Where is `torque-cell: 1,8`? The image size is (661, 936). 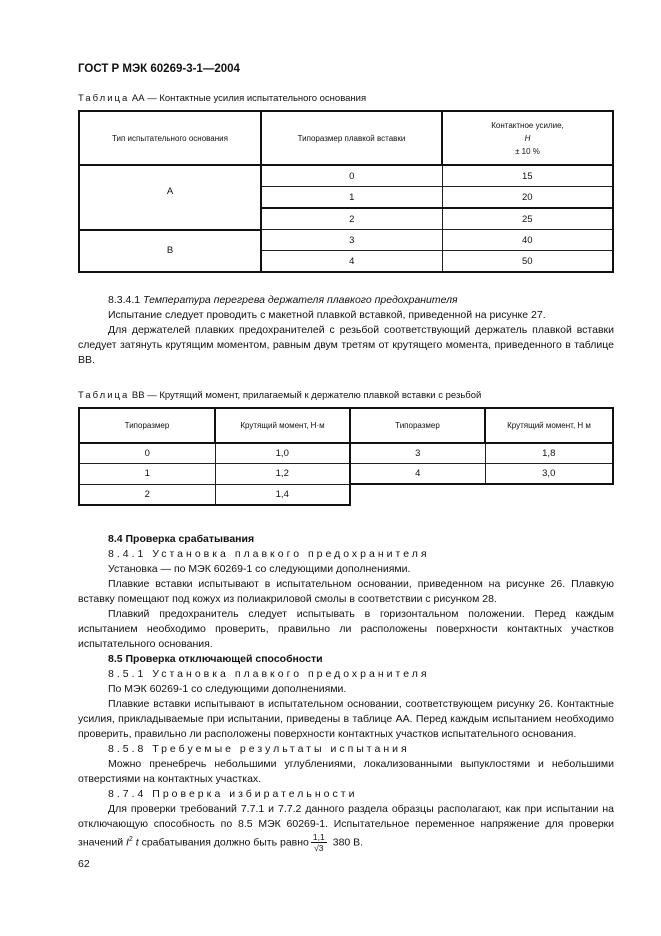
torque-cell: 1,8 is located at coordinates (549, 453).